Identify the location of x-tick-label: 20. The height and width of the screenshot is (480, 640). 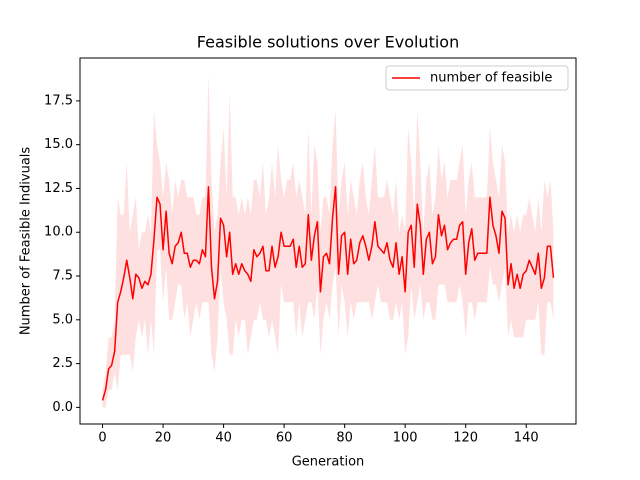
(163, 438).